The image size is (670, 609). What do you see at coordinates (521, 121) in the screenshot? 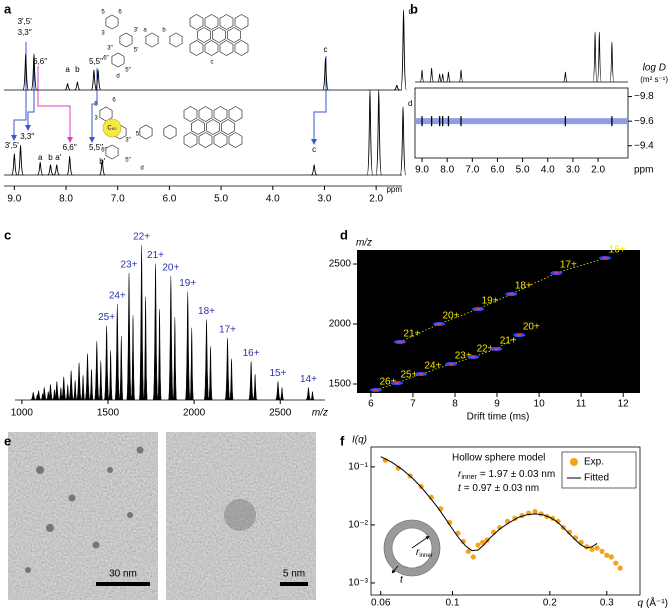
I see `diffusion-band` at bounding box center [521, 121].